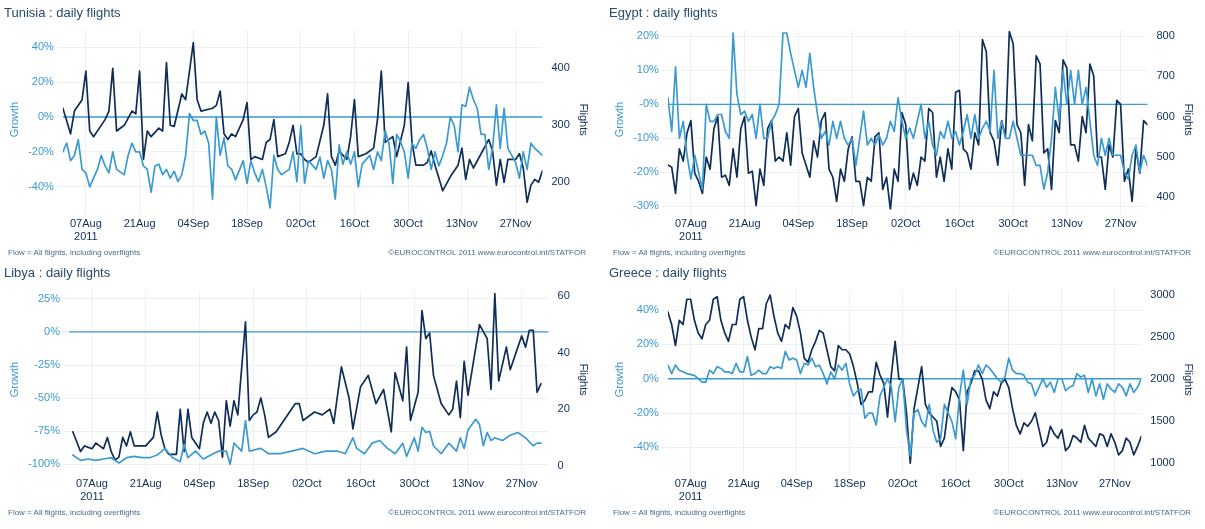 The width and height of the screenshot is (1205, 529). Describe the element at coordinates (63, 13) in the screenshot. I see `chart-title: Tunisia : daily flights` at that location.